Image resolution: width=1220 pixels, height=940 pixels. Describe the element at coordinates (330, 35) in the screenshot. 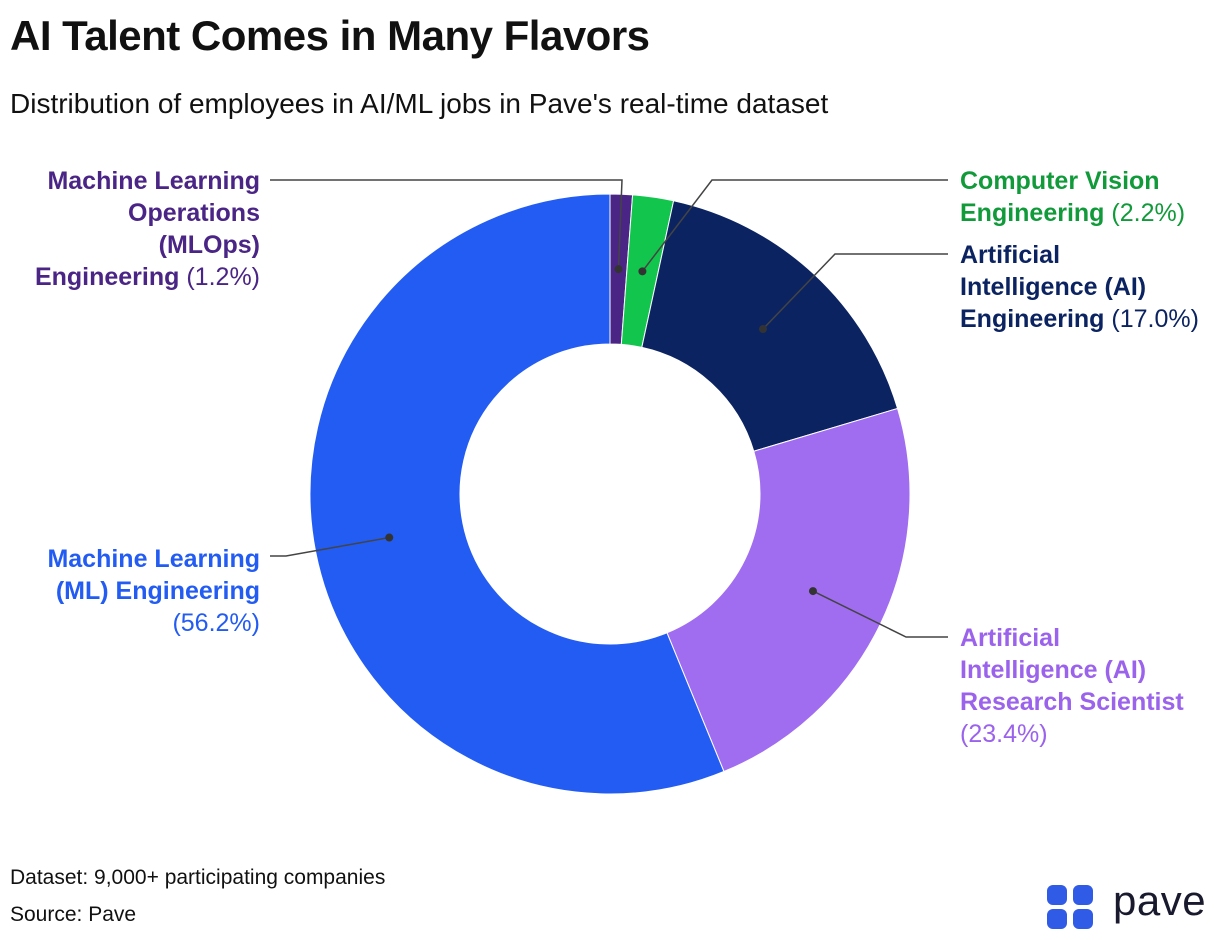

I see `chart-title: AI Talent Comes in Many Flavors` at that location.